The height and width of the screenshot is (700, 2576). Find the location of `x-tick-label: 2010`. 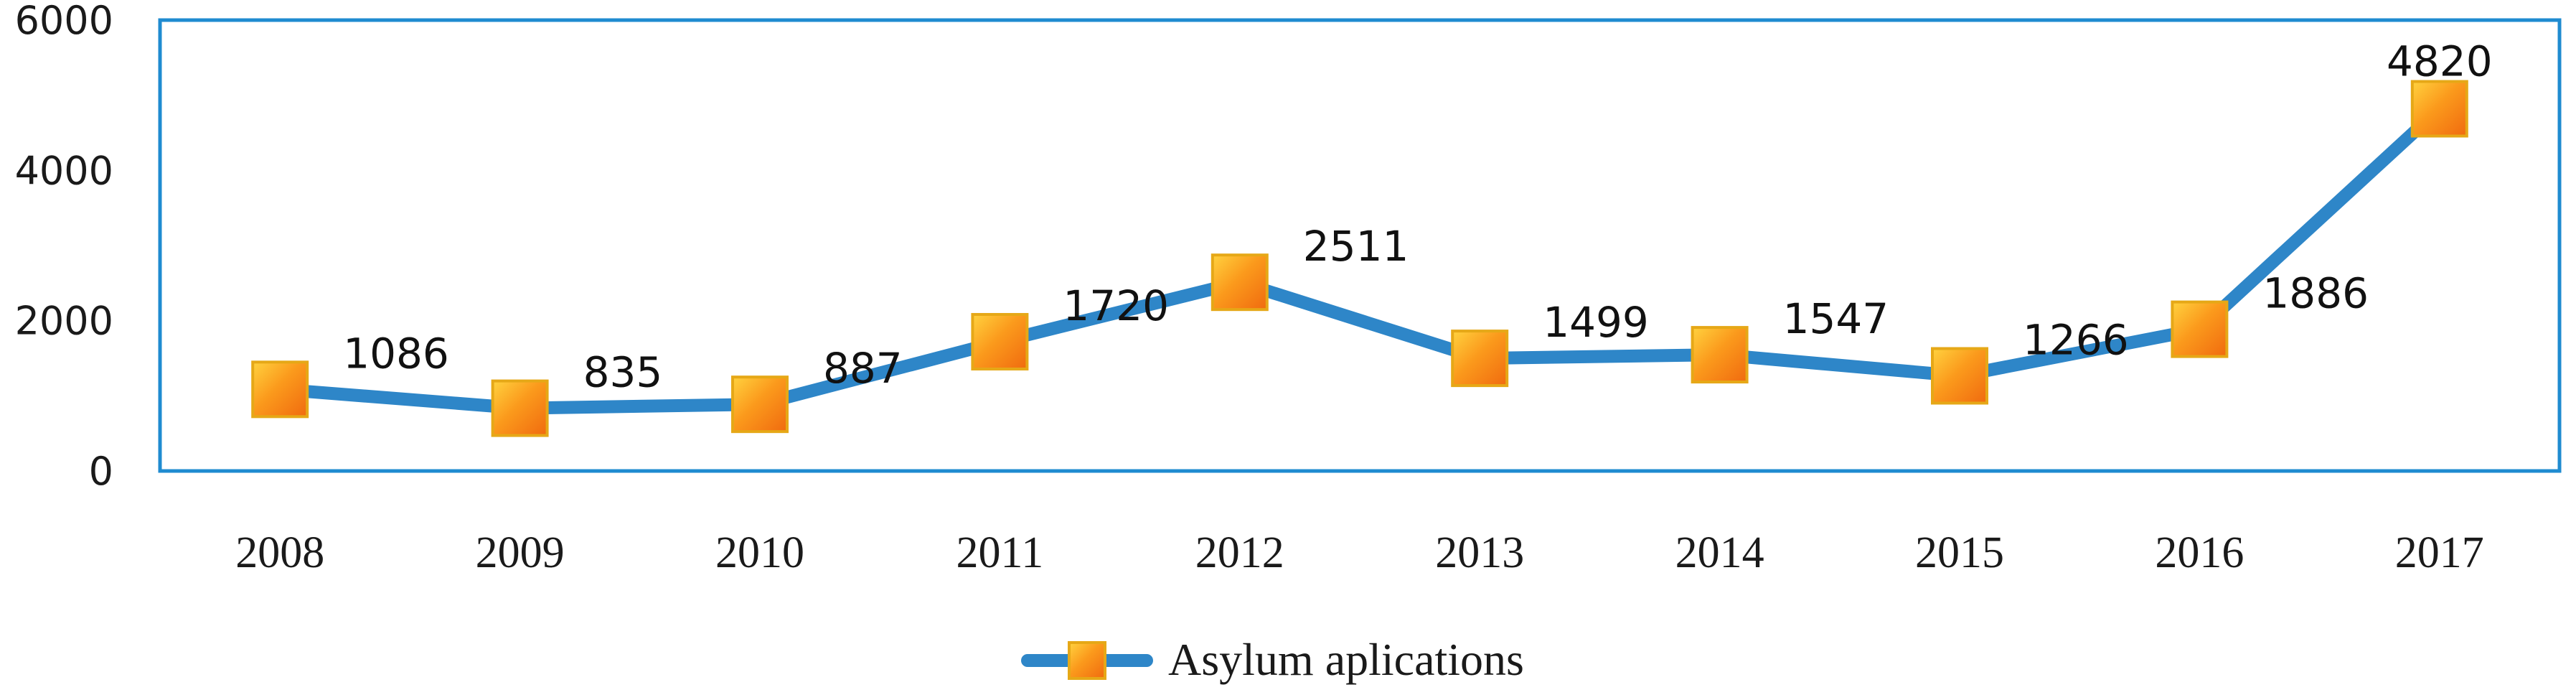

x-tick-label: 2010 is located at coordinates (759, 552).